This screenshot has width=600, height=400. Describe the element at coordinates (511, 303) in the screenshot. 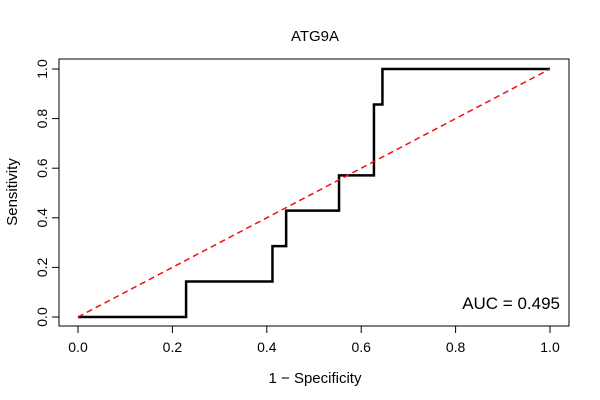

I see `auc-annotation: AUC = 0.495` at that location.